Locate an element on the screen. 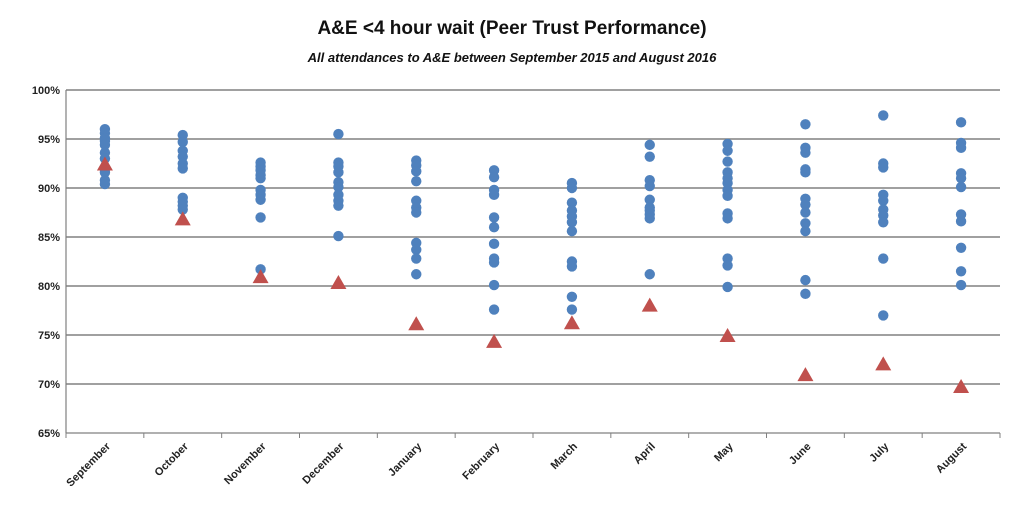 The width and height of the screenshot is (1024, 520). x-tick-label: August is located at coordinates (952, 458).